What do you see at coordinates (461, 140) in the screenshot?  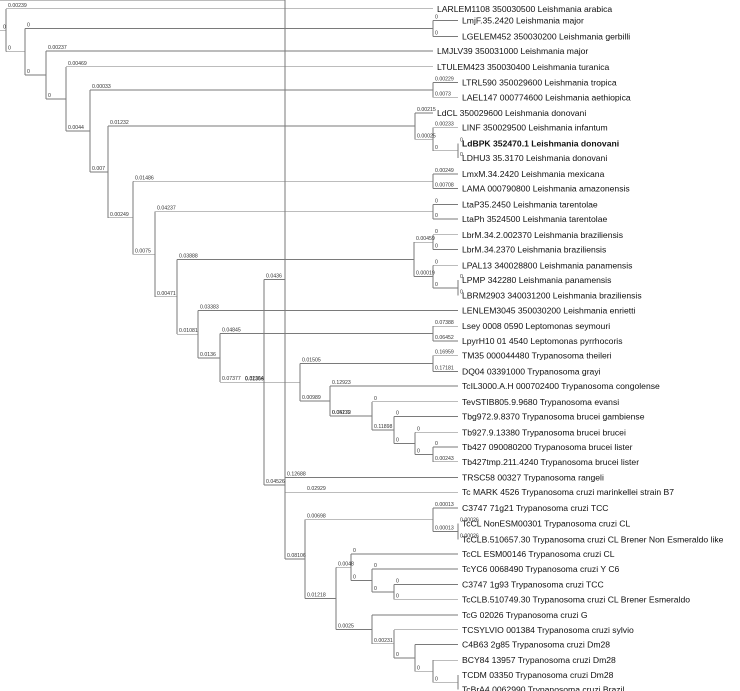 I see `branch-length-l10: 0` at bounding box center [461, 140].